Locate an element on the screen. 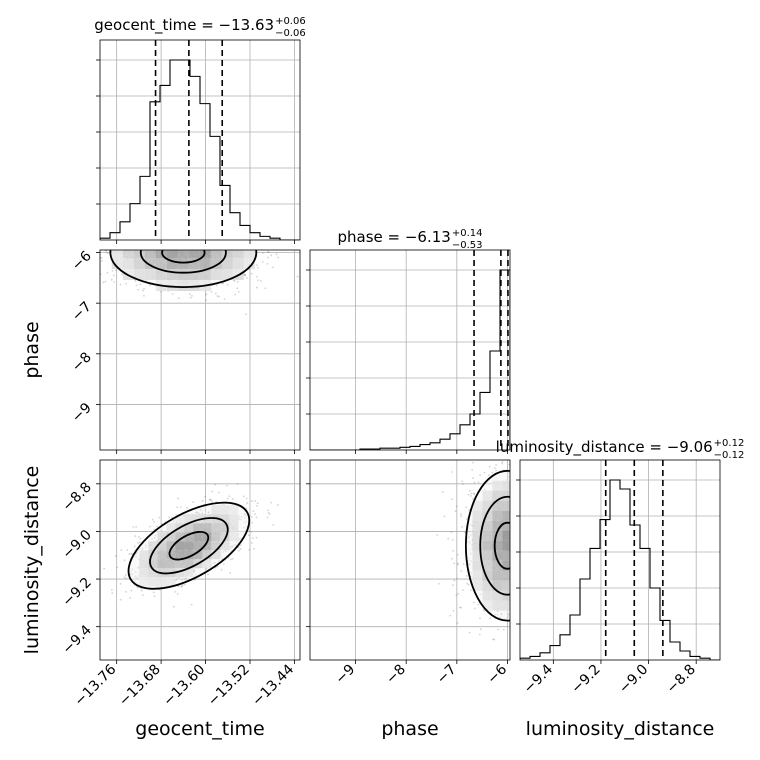 Image resolution: width=760 pixels, height=760 pixels. x-tick-label: −13.76 is located at coordinates (96, 685).